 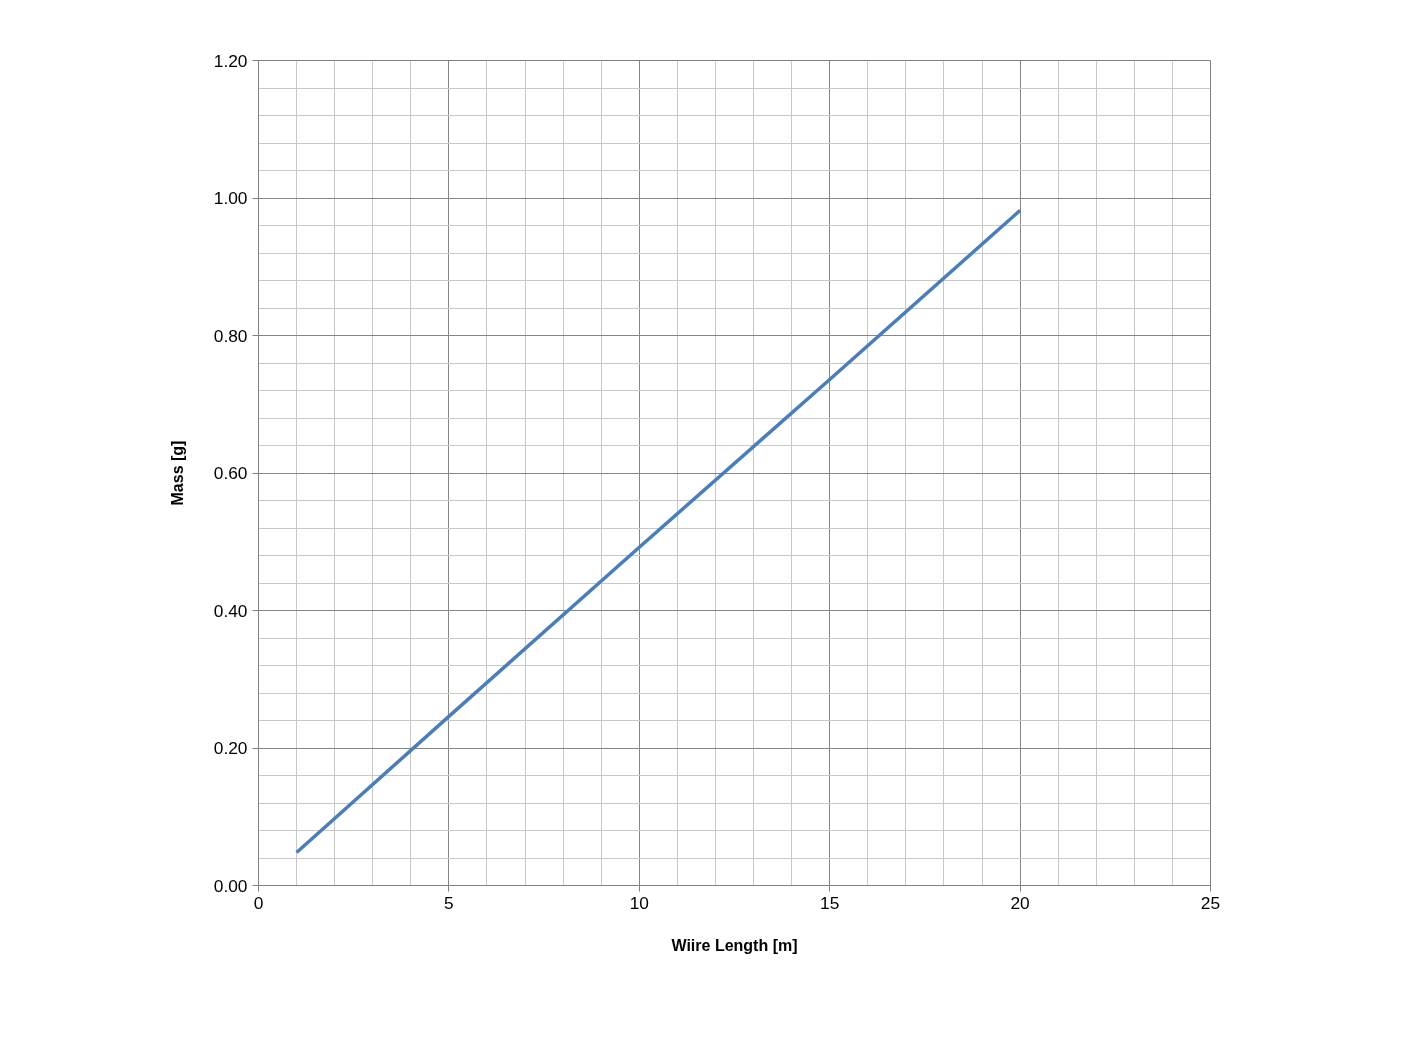 I want to click on y-tick-label: 0.40, so click(x=230, y=610).